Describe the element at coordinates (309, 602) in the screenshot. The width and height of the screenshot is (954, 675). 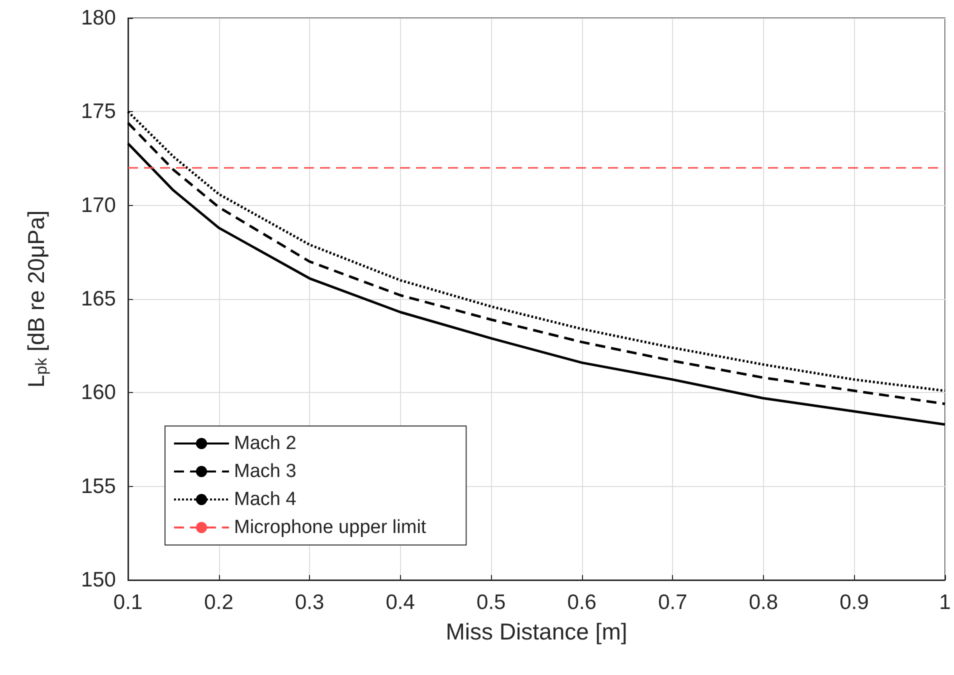
I see `x-tick-label: 0.3` at that location.